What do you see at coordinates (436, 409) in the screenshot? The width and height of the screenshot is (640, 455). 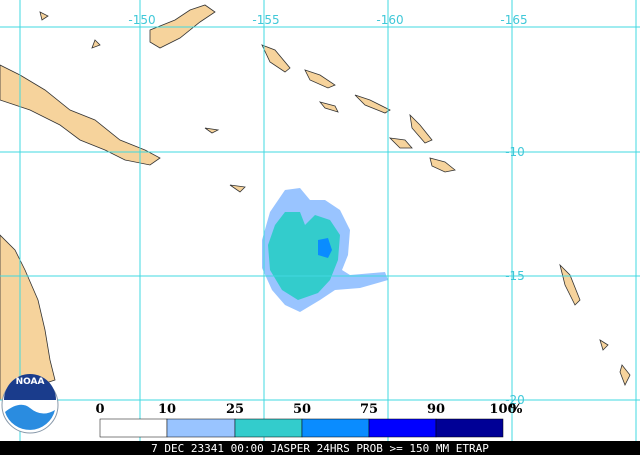 I see `legend-tick: 90` at bounding box center [436, 409].